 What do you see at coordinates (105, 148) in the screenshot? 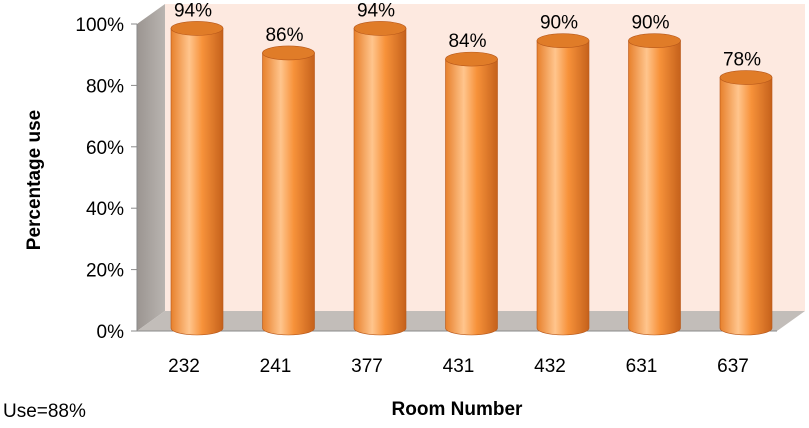
I see `y-tick-label: 60%` at bounding box center [105, 148].